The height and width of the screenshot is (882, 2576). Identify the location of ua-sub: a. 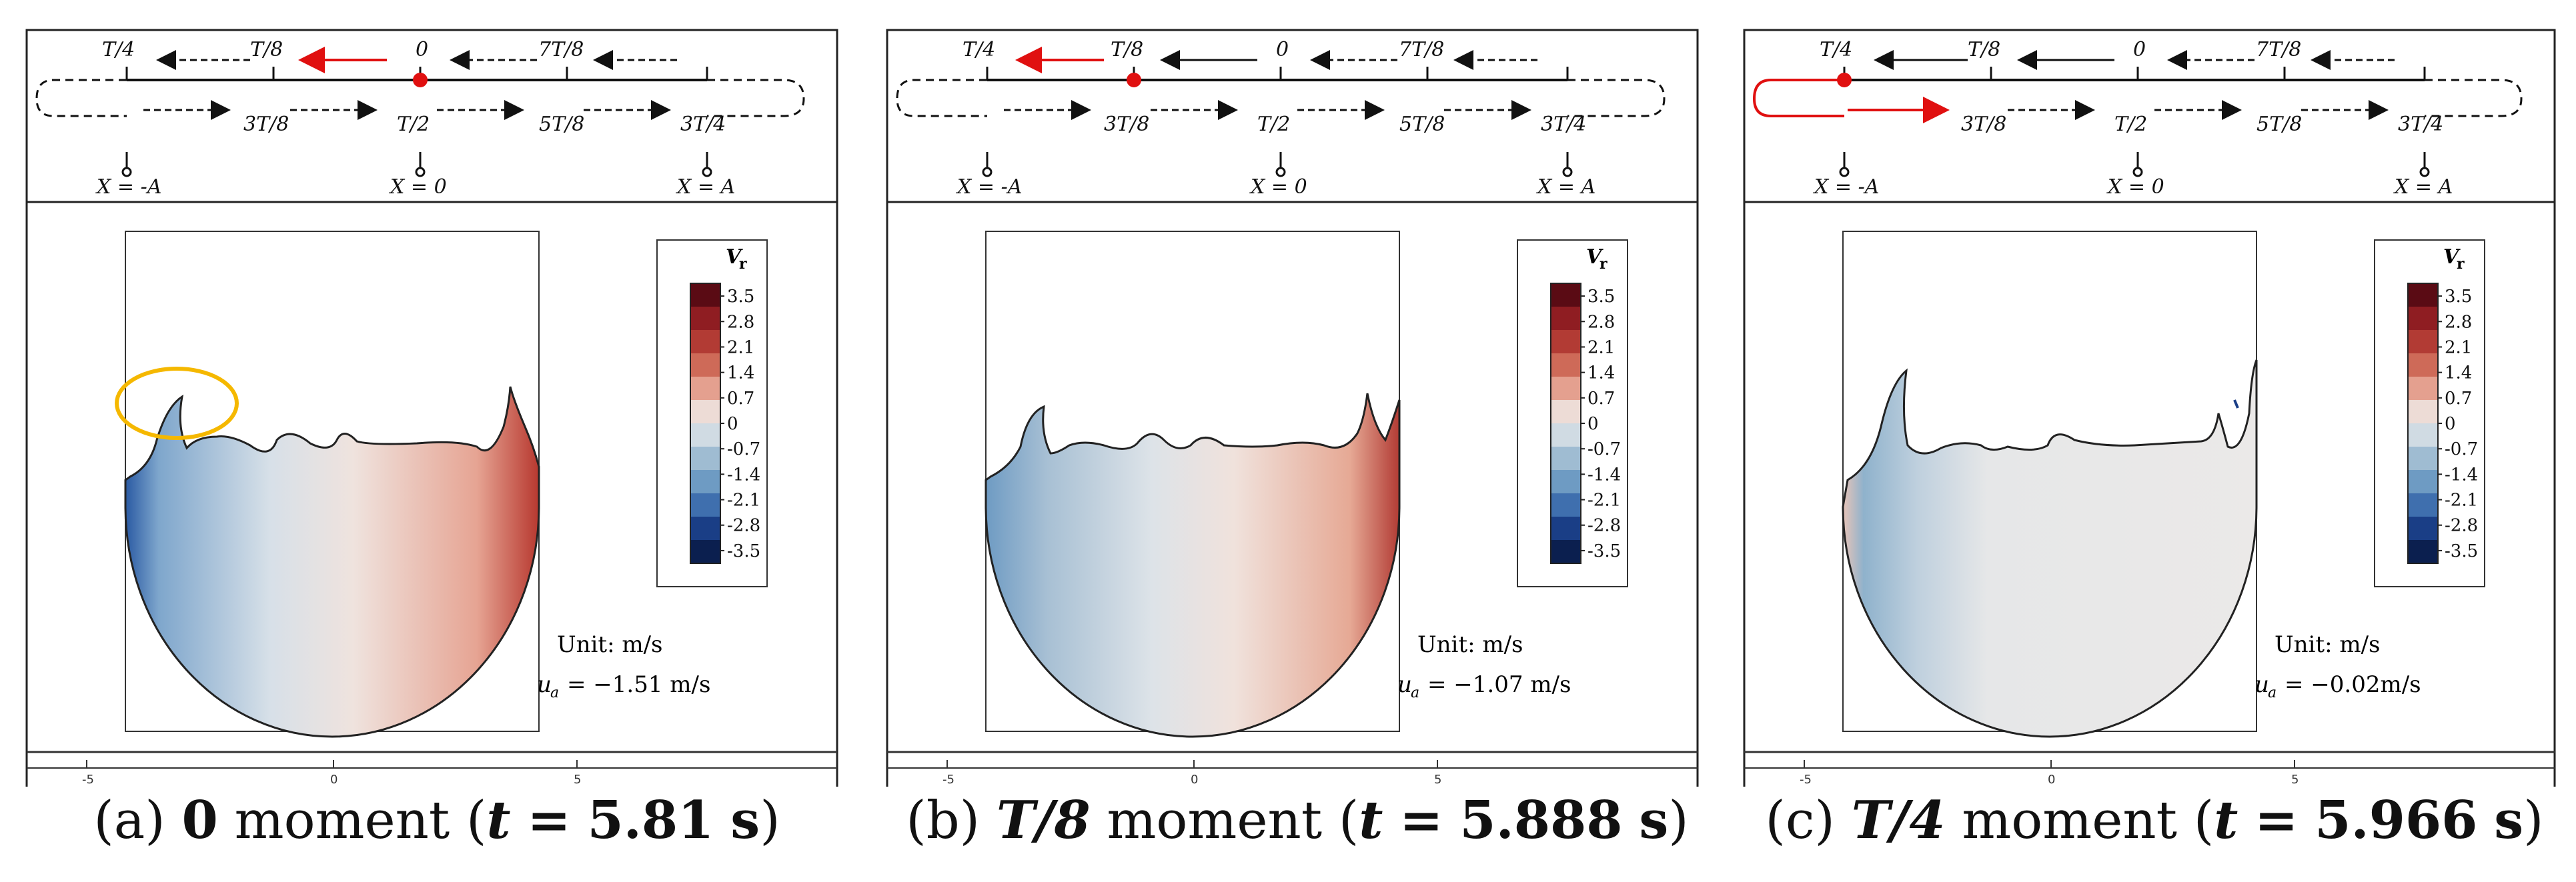
(1415, 693).